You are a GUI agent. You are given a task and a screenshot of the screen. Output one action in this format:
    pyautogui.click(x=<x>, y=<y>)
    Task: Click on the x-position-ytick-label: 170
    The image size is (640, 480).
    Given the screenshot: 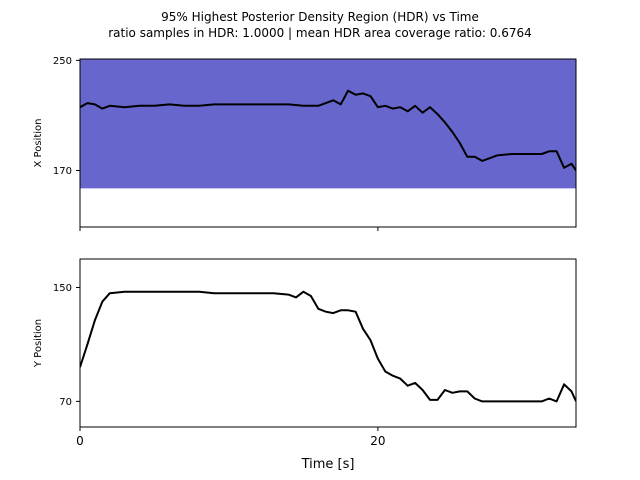 What is the action you would take?
    pyautogui.click(x=62, y=171)
    